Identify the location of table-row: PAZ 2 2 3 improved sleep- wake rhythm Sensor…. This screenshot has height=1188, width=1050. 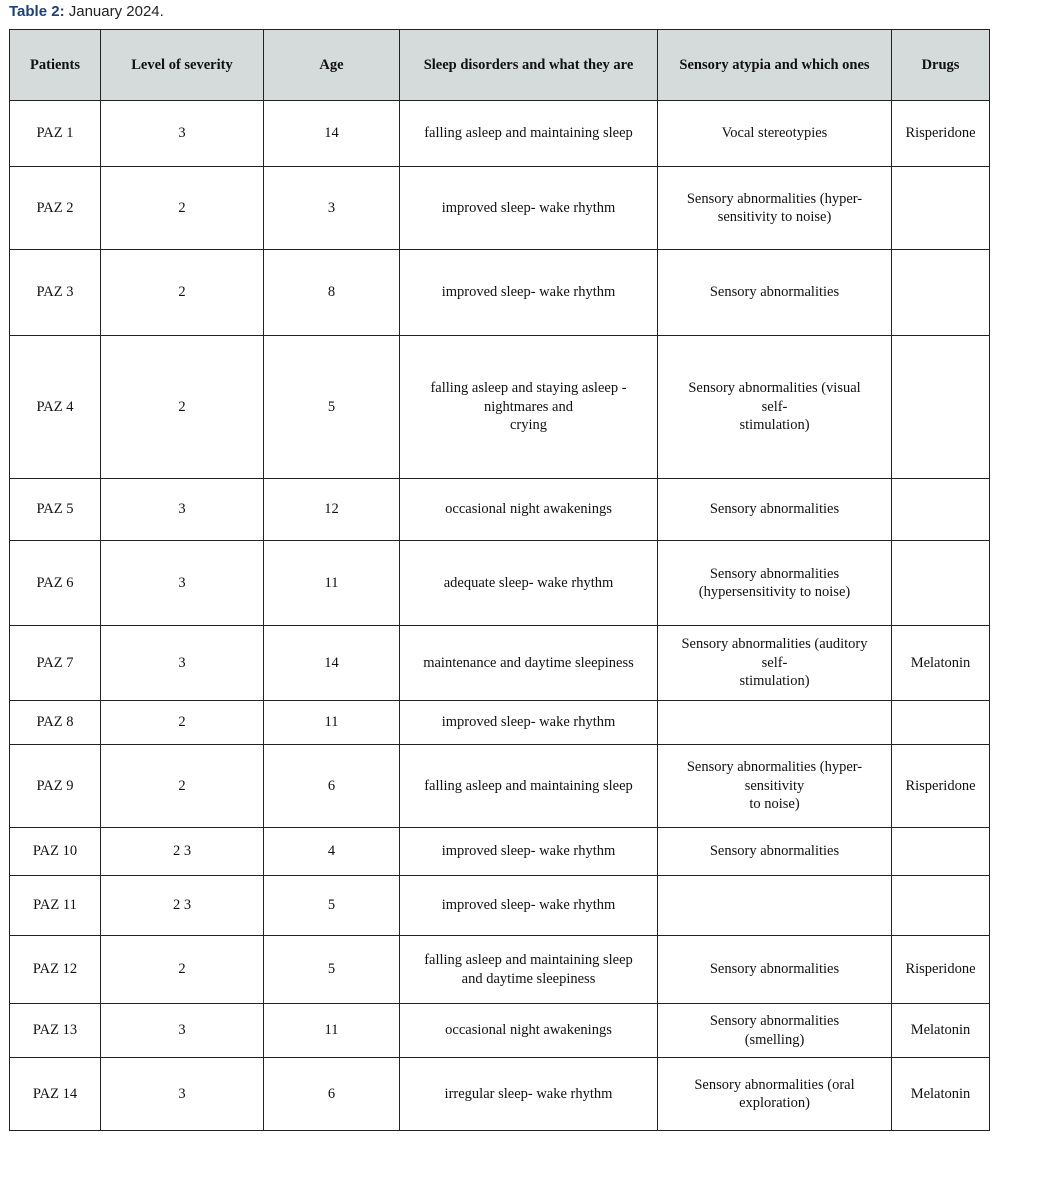
(499, 208).